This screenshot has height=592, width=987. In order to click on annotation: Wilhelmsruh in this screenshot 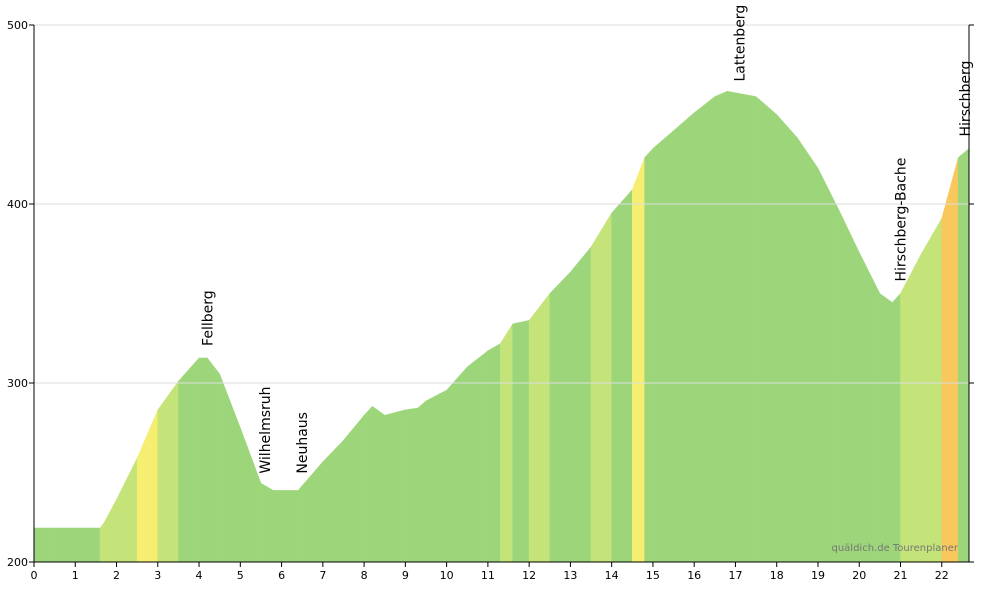, I will do `click(266, 430)`.